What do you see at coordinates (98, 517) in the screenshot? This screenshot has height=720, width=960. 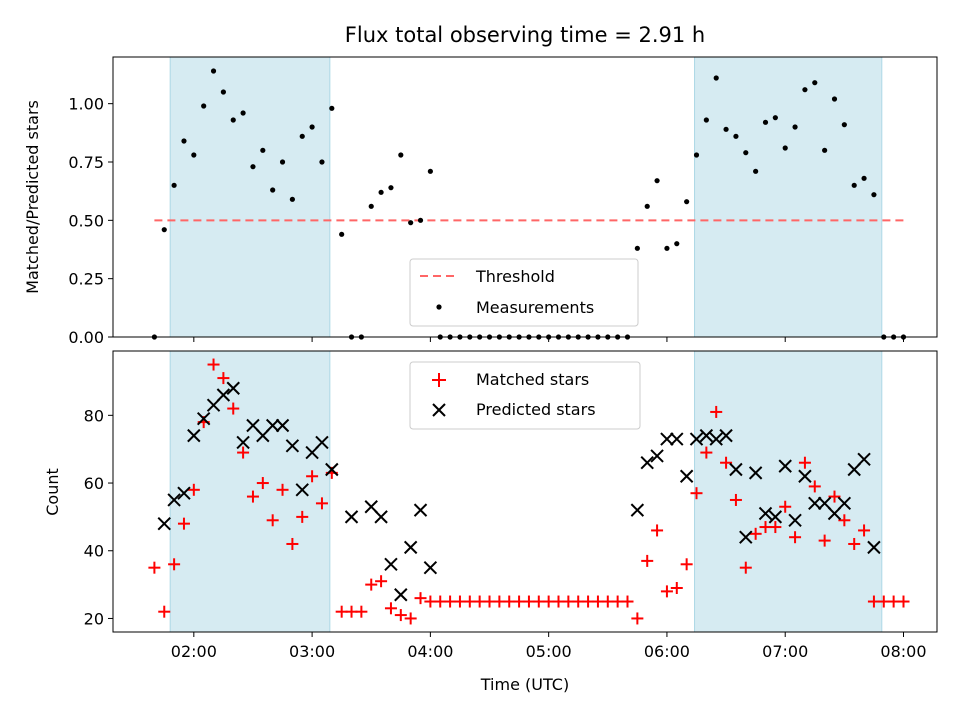 I see `bottom-y-ticks: 20 40 60 80` at bounding box center [98, 517].